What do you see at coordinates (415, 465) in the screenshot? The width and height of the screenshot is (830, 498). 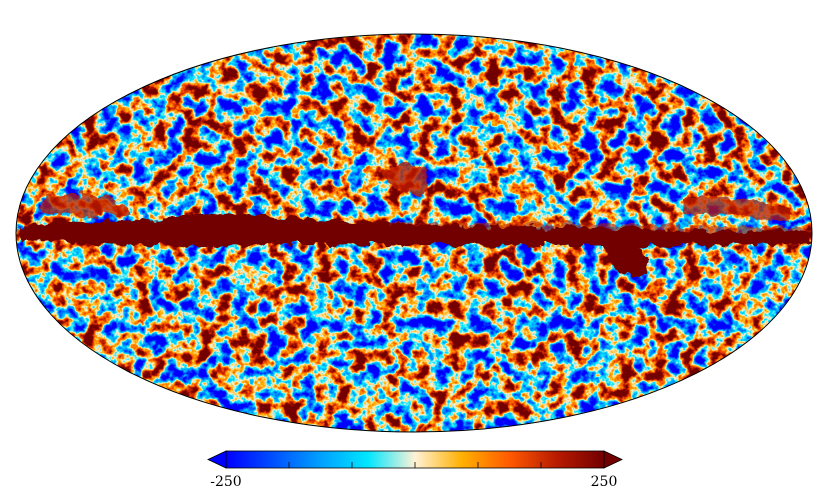 I see `colorbar-ticks` at bounding box center [415, 465].